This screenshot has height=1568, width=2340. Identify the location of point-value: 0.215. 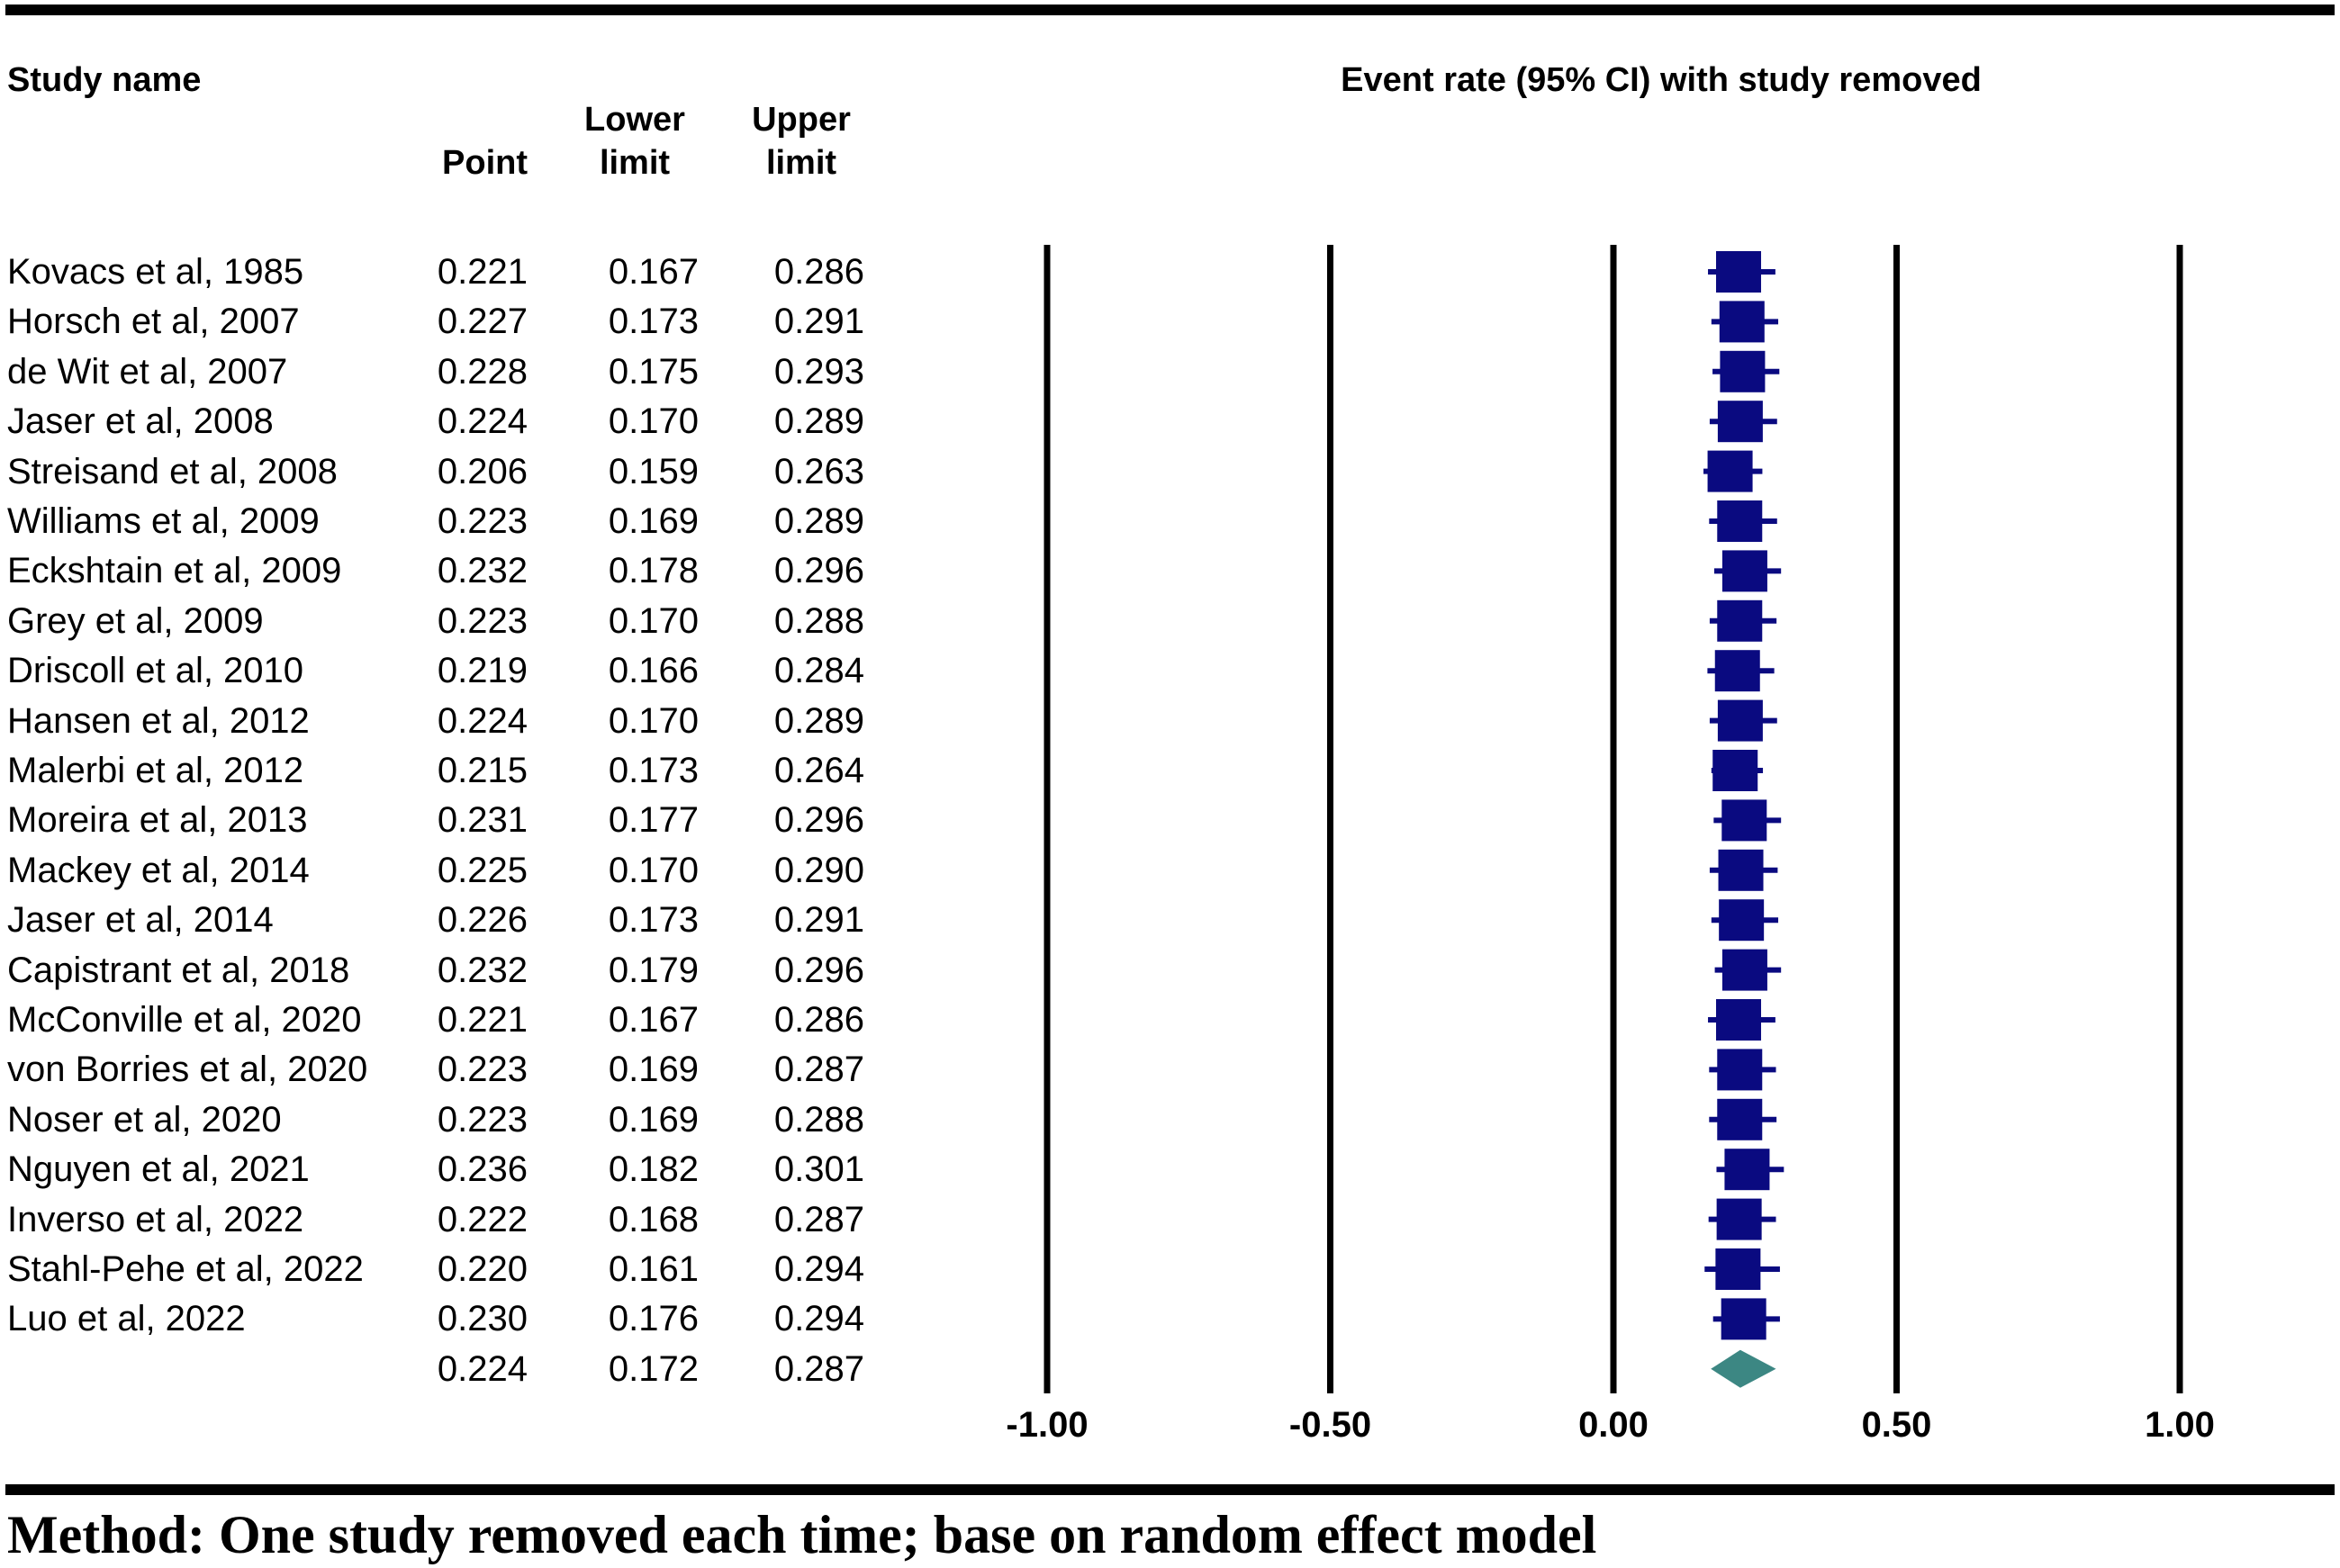
(482, 771).